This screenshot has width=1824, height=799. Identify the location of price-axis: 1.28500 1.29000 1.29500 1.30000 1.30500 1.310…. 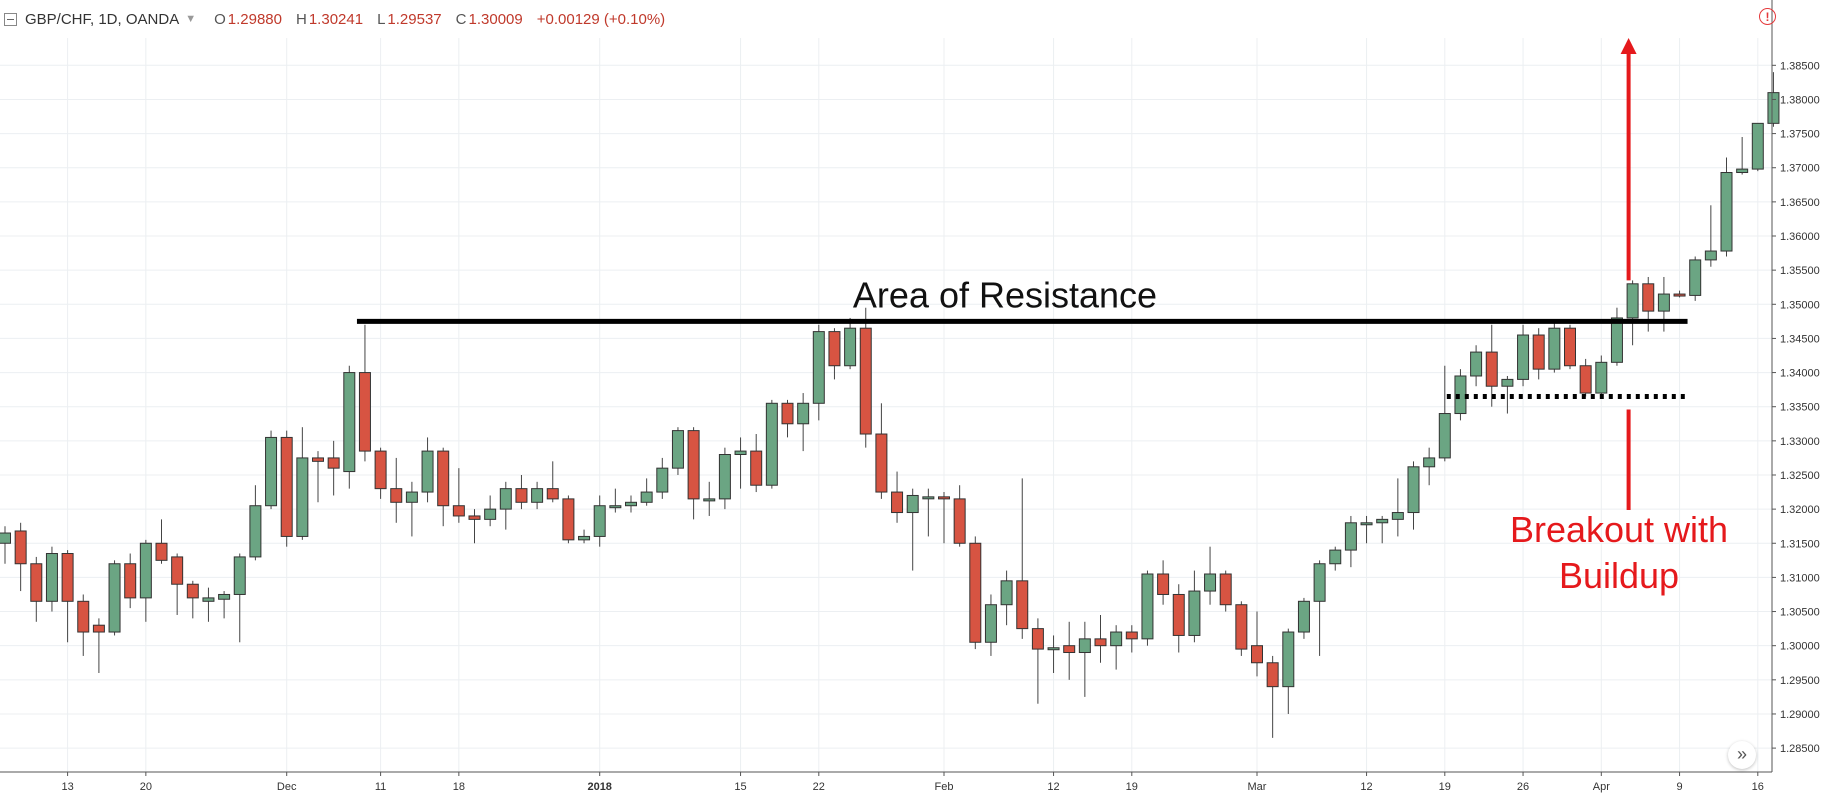
(1795, 386).